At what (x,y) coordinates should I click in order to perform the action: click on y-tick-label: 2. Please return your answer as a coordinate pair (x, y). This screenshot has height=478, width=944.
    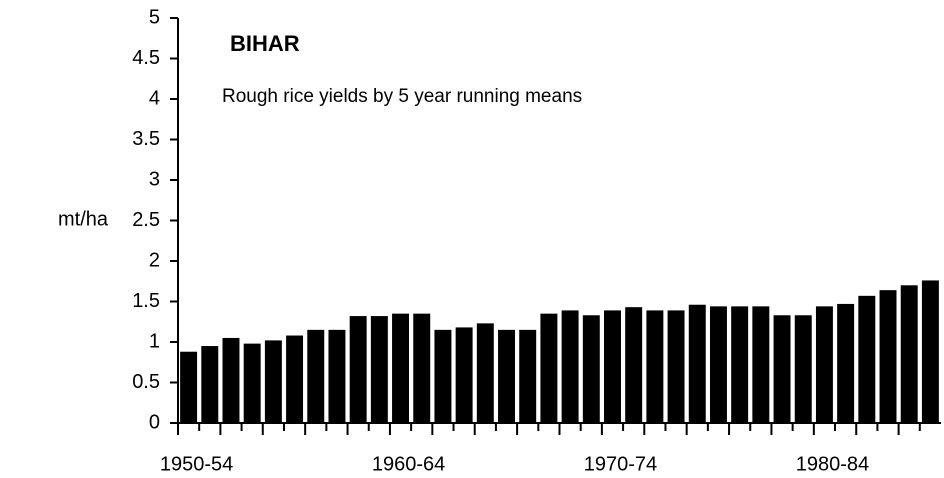
    Looking at the image, I should click on (154, 260).